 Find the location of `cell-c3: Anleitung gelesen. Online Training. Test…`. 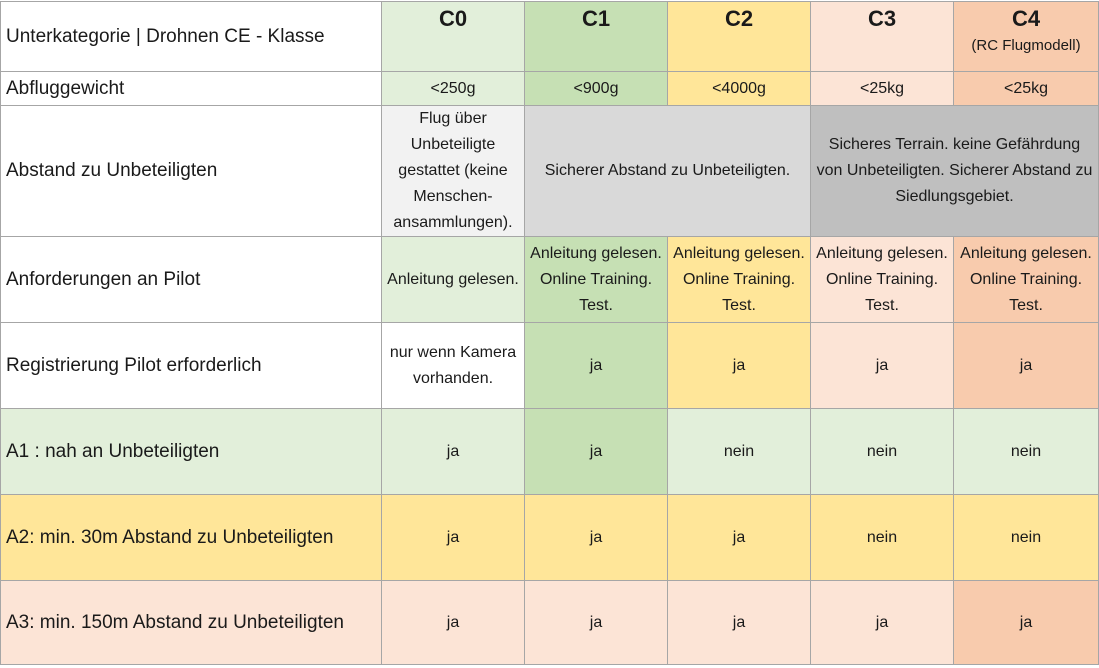

cell-c3: Anleitung gelesen. Online Training. Test… is located at coordinates (882, 279).